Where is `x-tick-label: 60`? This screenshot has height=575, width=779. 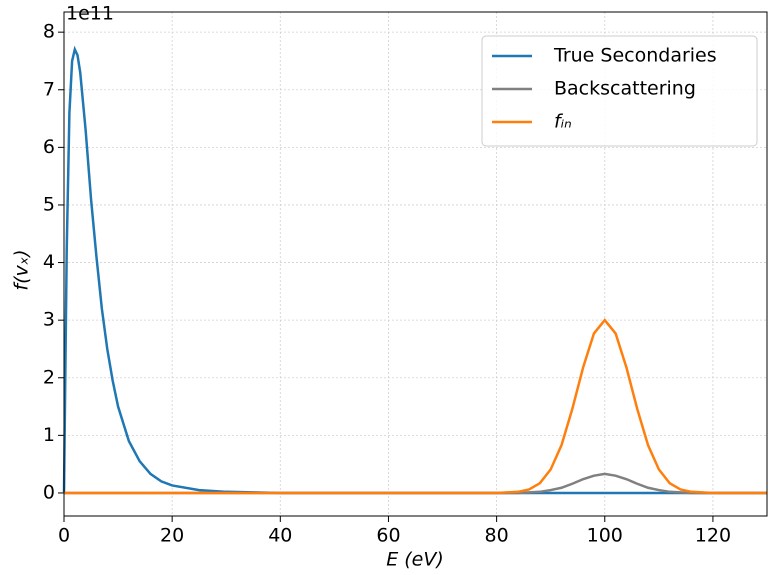
x-tick-label: 60 is located at coordinates (388, 536).